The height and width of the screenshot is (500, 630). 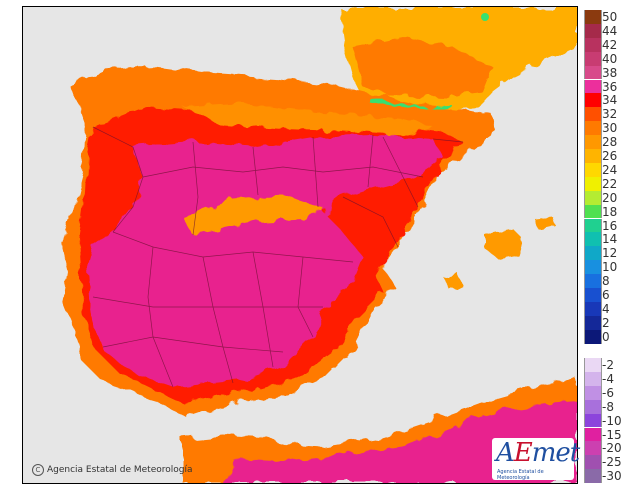 What do you see at coordinates (610, 267) in the screenshot?
I see `legend-label: 10` at bounding box center [610, 267].